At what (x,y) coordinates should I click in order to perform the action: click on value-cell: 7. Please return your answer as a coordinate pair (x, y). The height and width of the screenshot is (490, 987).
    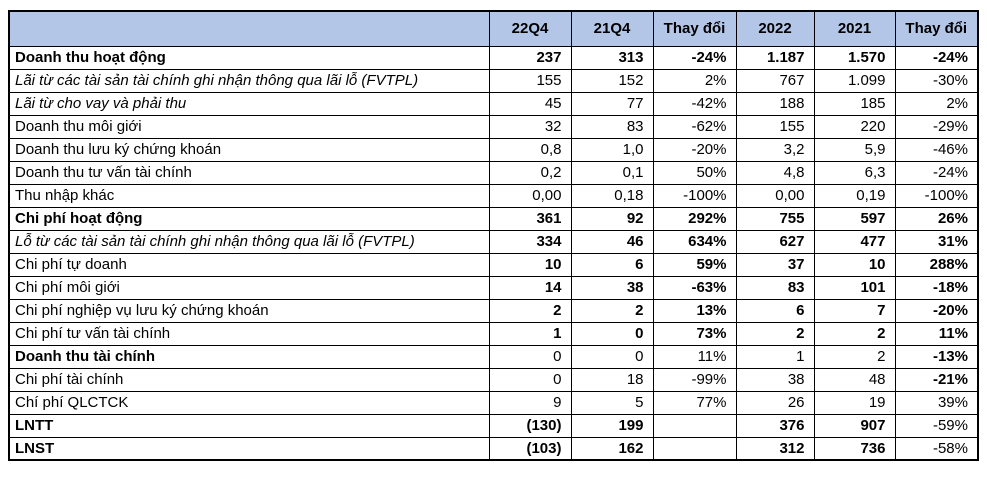
    Looking at the image, I should click on (854, 310).